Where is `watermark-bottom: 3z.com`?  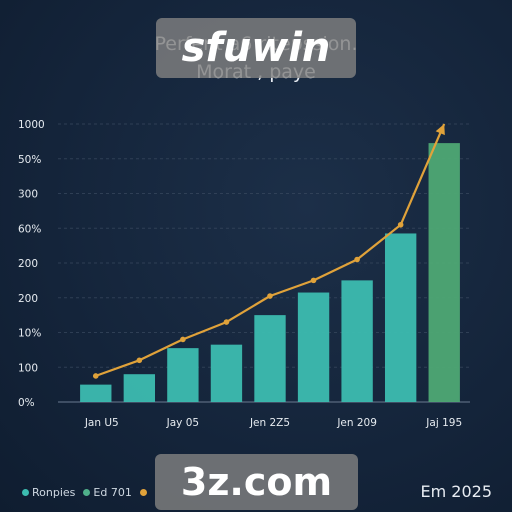 watermark-bottom: 3z.com is located at coordinates (256, 482).